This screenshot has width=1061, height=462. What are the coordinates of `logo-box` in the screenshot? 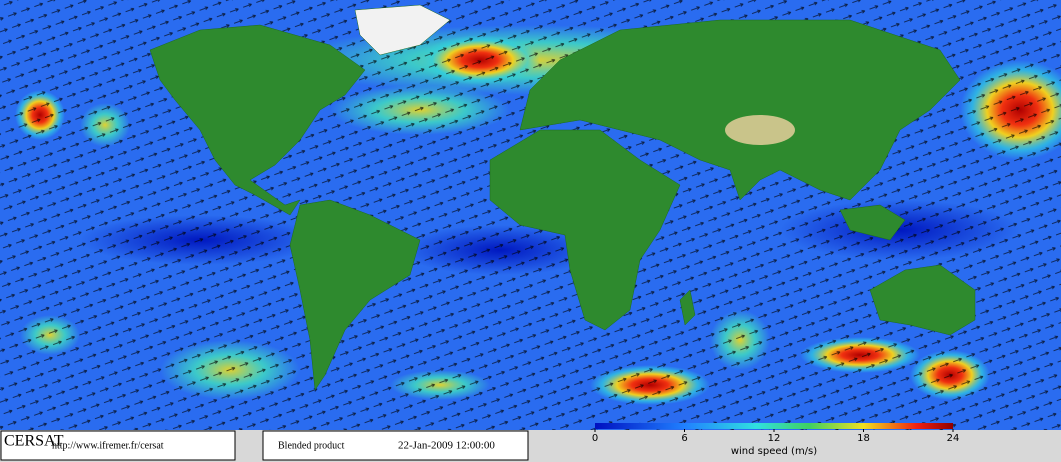 It's located at (118, 445).